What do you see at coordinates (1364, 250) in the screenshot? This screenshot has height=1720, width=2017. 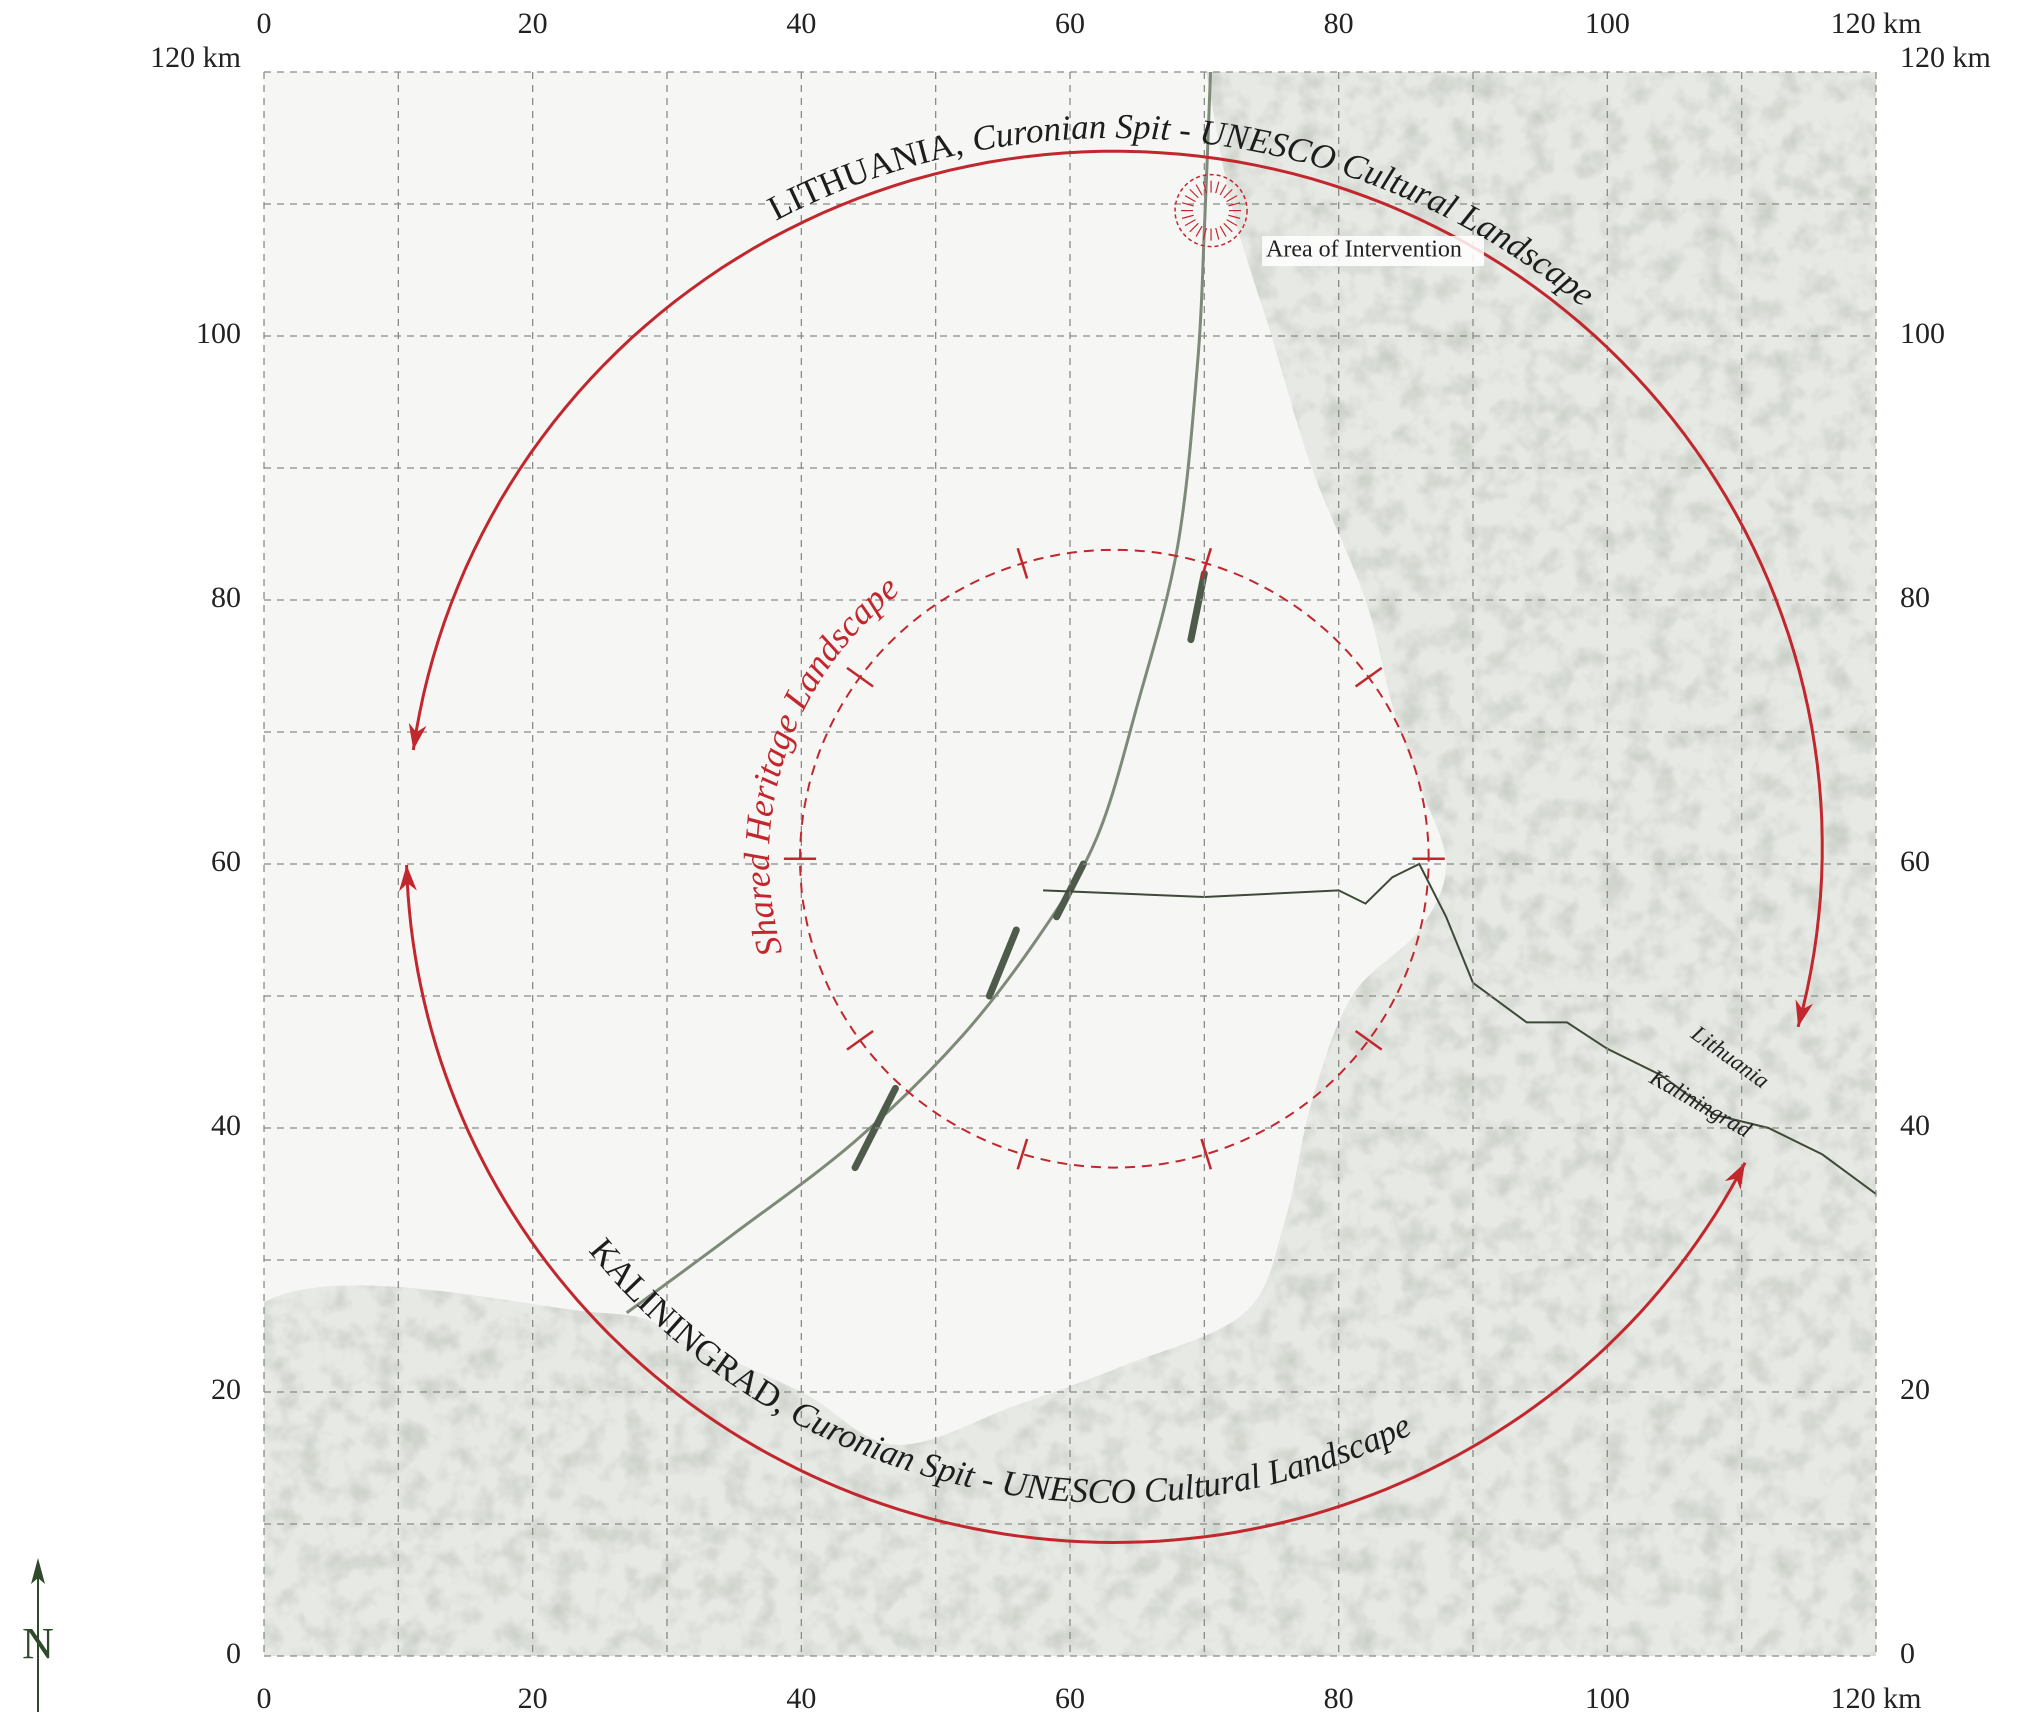 I see `intervention-label: Area of Intervention` at bounding box center [1364, 250].